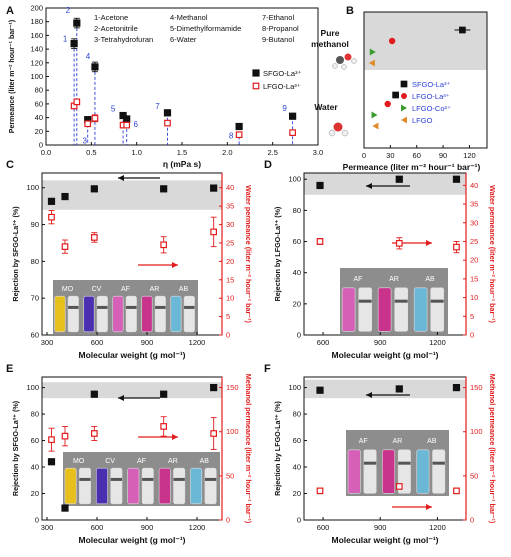  Describe the element at coordinates (39, 103) in the screenshot. I see `y-tick-label: 60` at that location.